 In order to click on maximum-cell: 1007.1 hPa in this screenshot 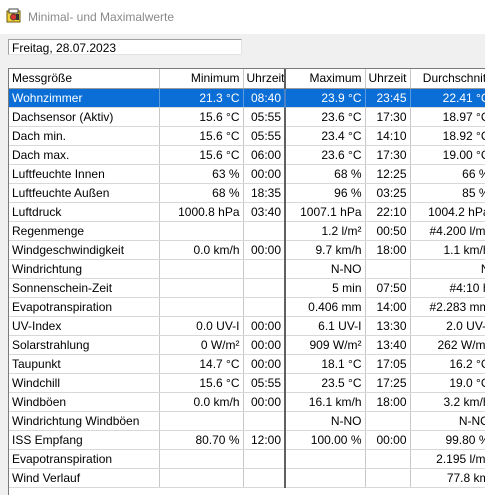, I will do `click(325, 212)`.